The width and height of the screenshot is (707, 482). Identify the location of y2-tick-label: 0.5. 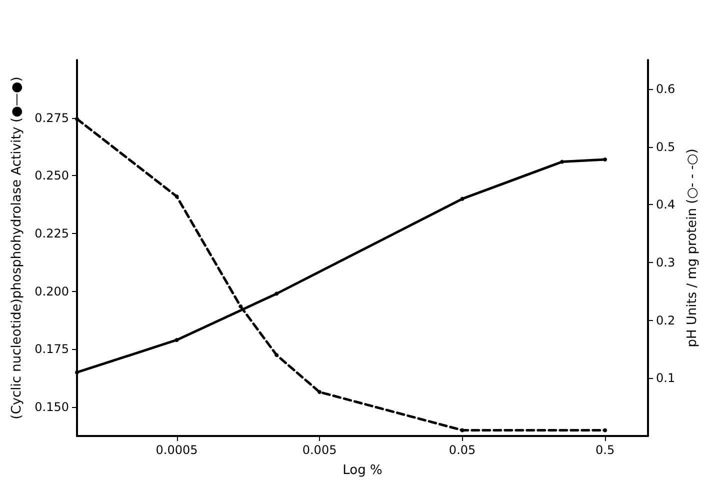
(666, 147).